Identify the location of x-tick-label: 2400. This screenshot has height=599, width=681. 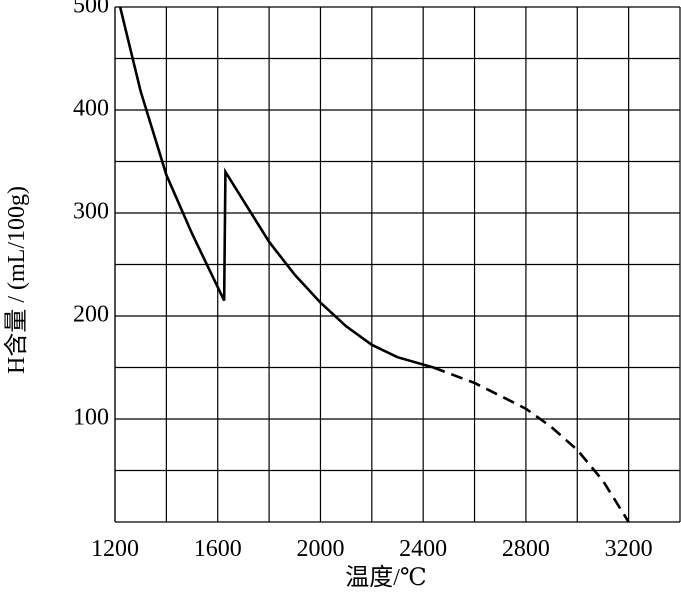
(423, 549).